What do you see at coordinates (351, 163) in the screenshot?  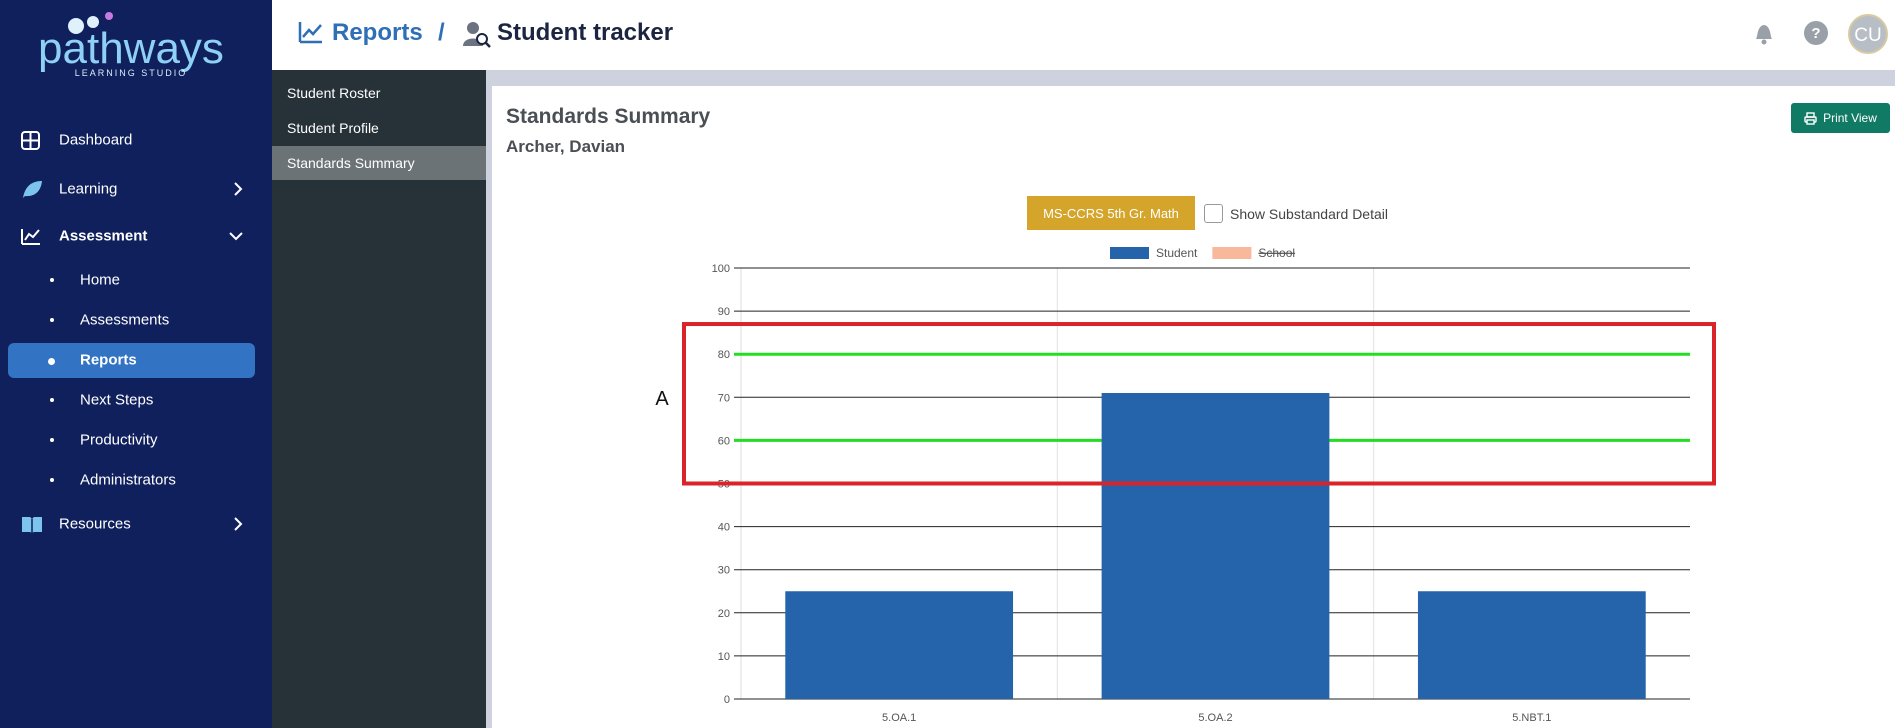 I see `subnav-item: Standards Summary` at bounding box center [351, 163].